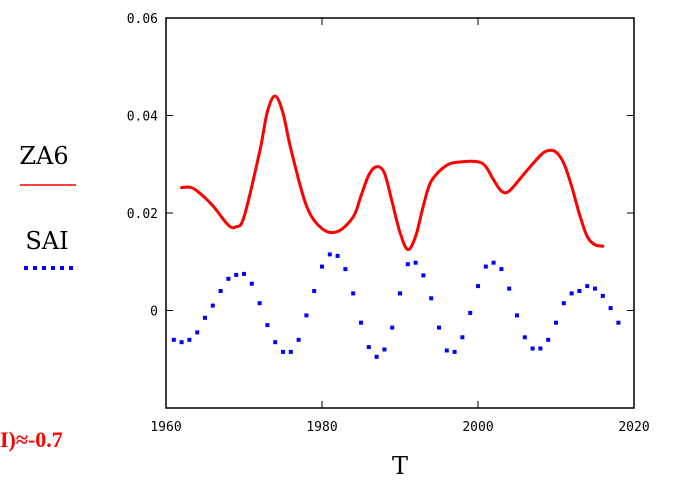 Image resolution: width=673 pixels, height=482 pixels. I want to click on legend-swatch-sai, so click(48, 268).